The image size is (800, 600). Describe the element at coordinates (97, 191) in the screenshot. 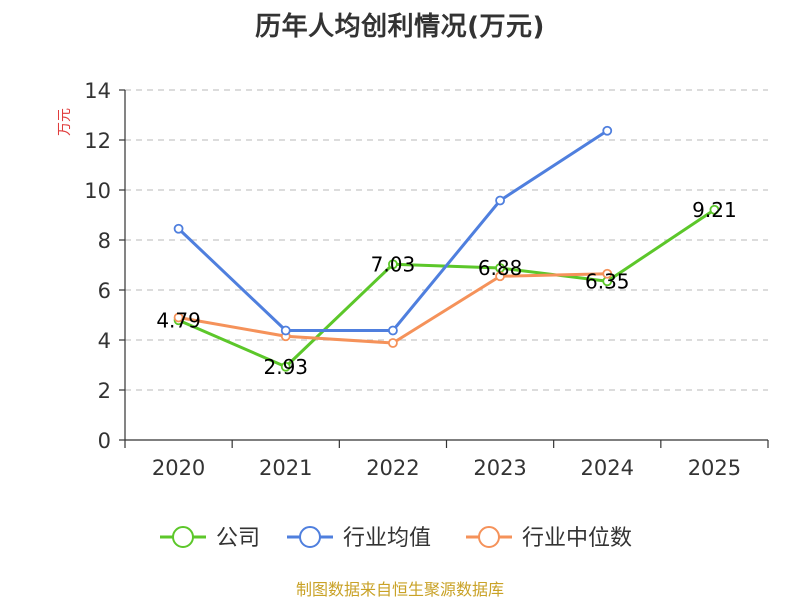

I see `y-tick-label: 10` at that location.